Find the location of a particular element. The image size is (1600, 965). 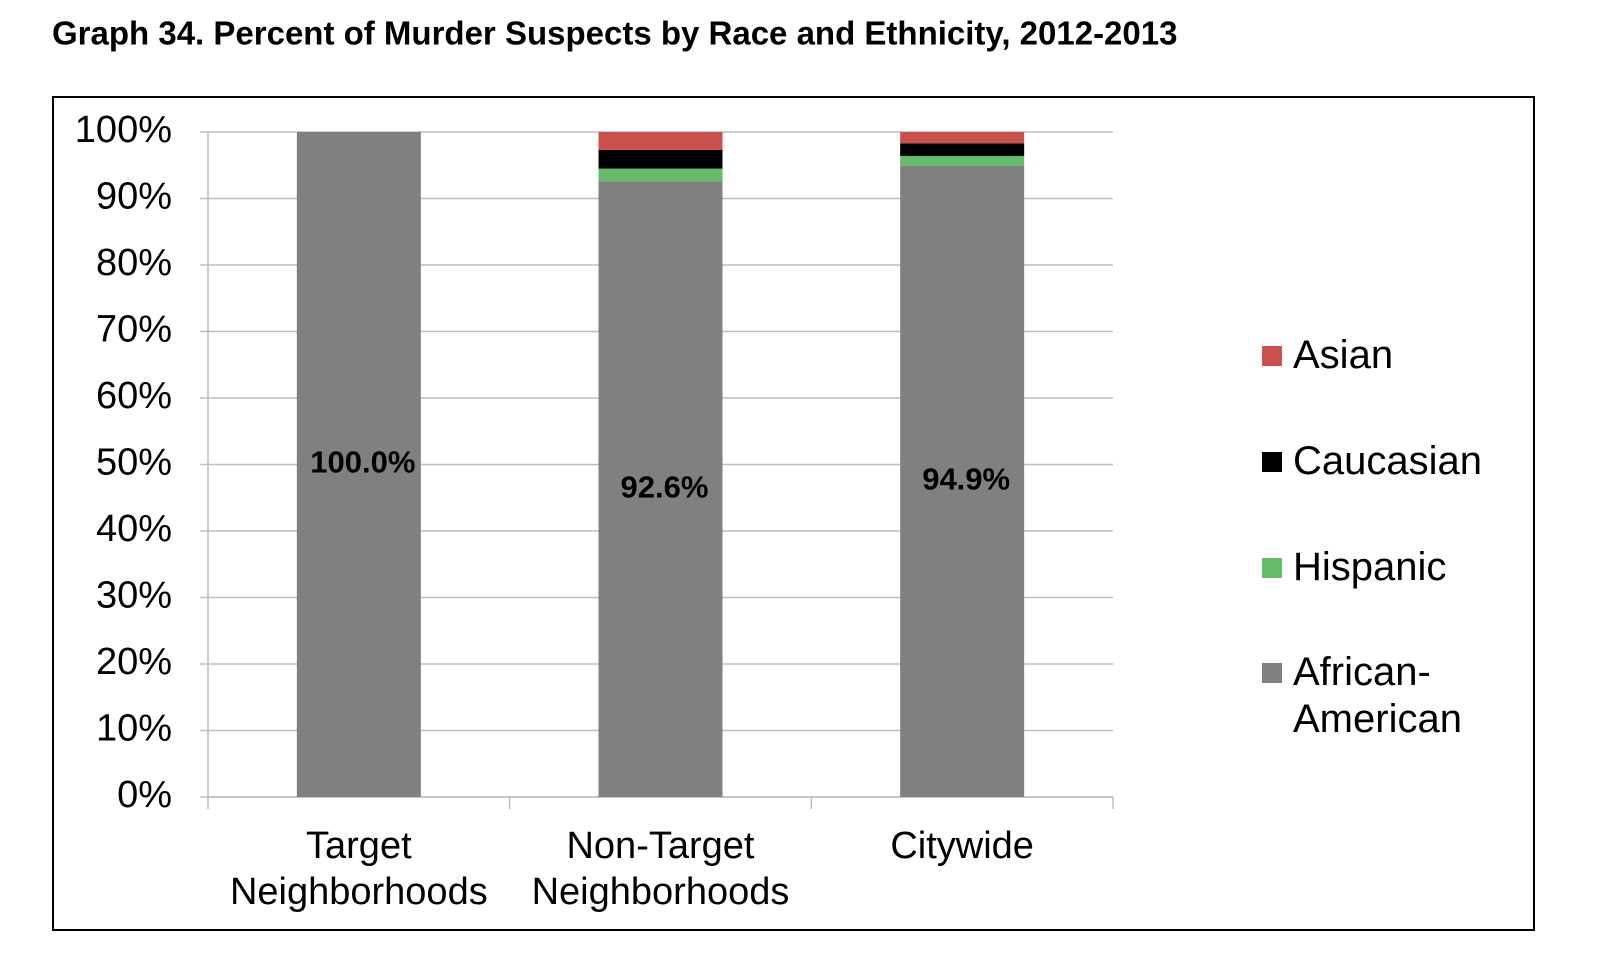

y-tick-label: 100% is located at coordinates (123, 130).